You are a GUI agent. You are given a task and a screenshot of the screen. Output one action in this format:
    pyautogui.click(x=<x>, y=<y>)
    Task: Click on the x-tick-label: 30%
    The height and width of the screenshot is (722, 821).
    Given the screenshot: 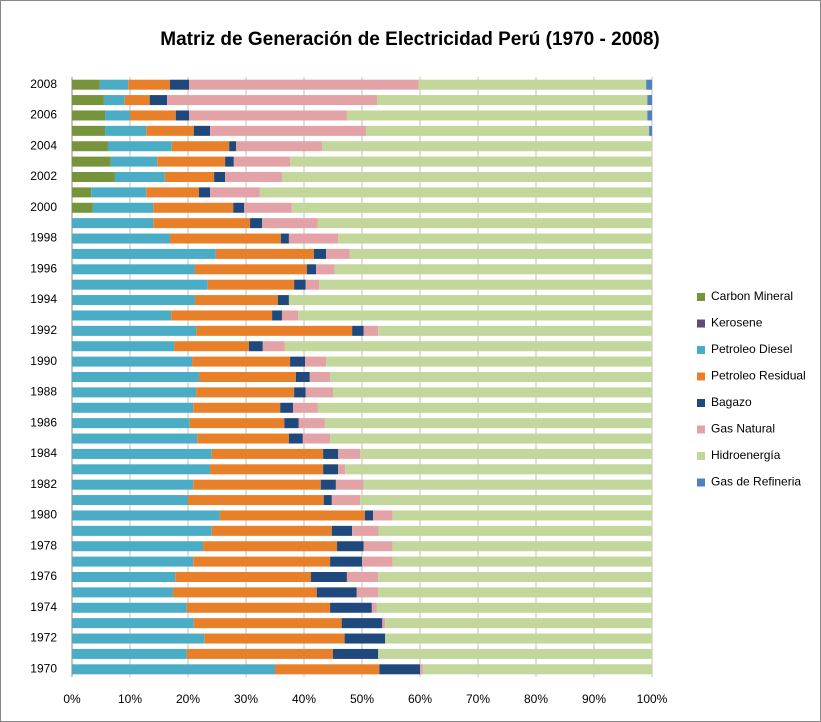 What is the action you would take?
    pyautogui.click(x=246, y=699)
    